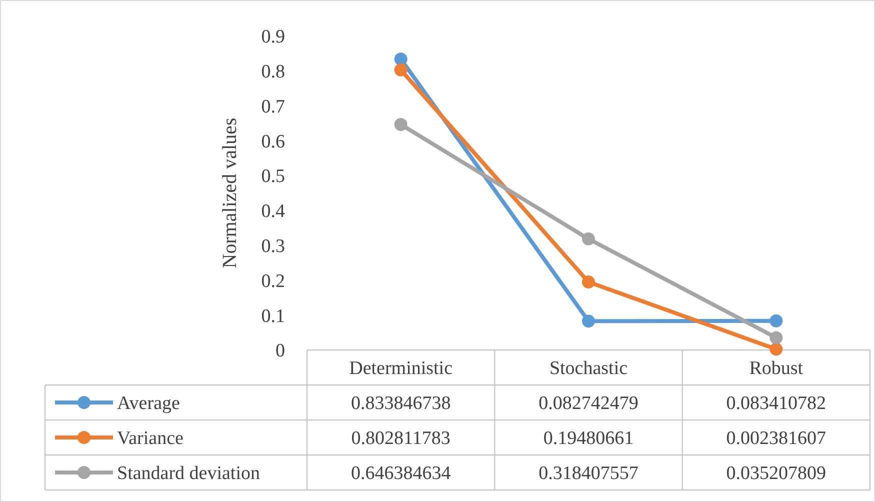  I want to click on x-tick-label: Robust, so click(776, 369).